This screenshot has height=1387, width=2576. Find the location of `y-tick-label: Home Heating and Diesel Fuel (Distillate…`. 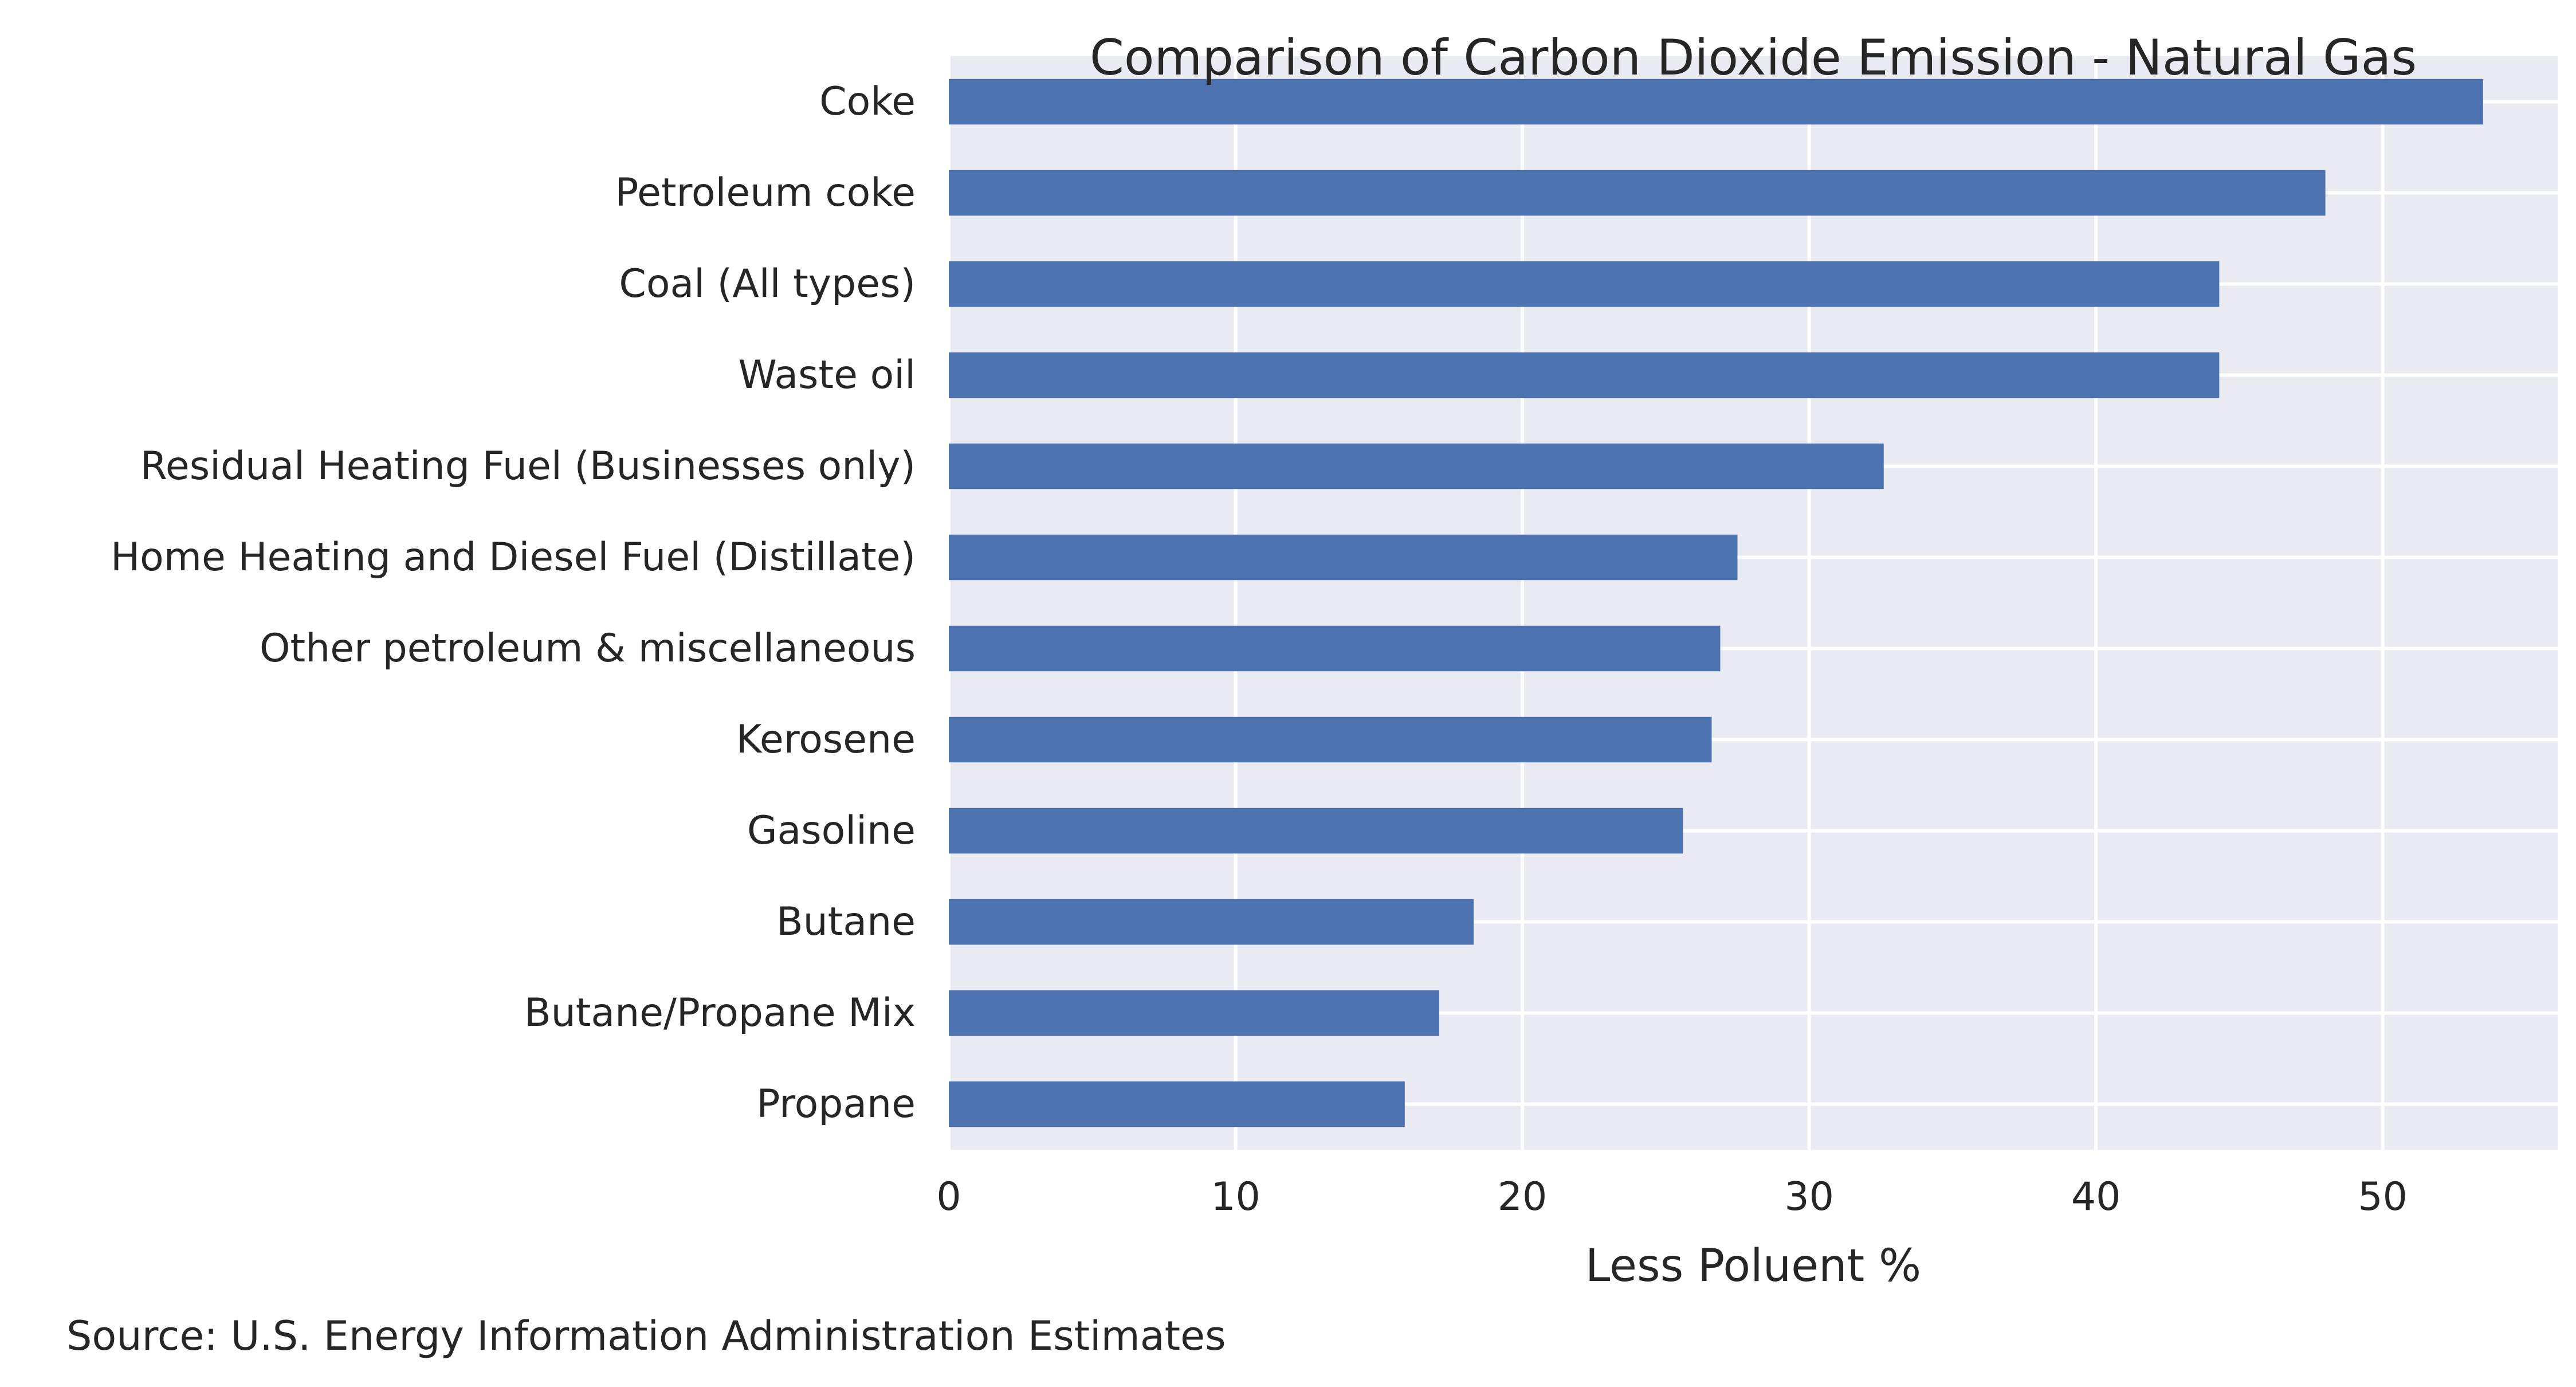

y-tick-label: Home Heating and Diesel Fuel (Distillate… is located at coordinates (514, 557).